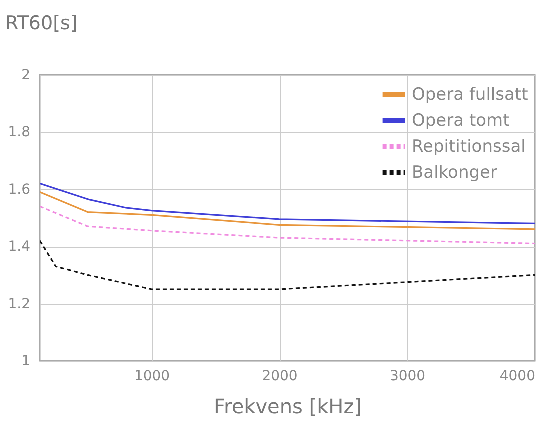 The width and height of the screenshot is (558, 443). I want to click on legend-label: Balkonger, so click(455, 173).